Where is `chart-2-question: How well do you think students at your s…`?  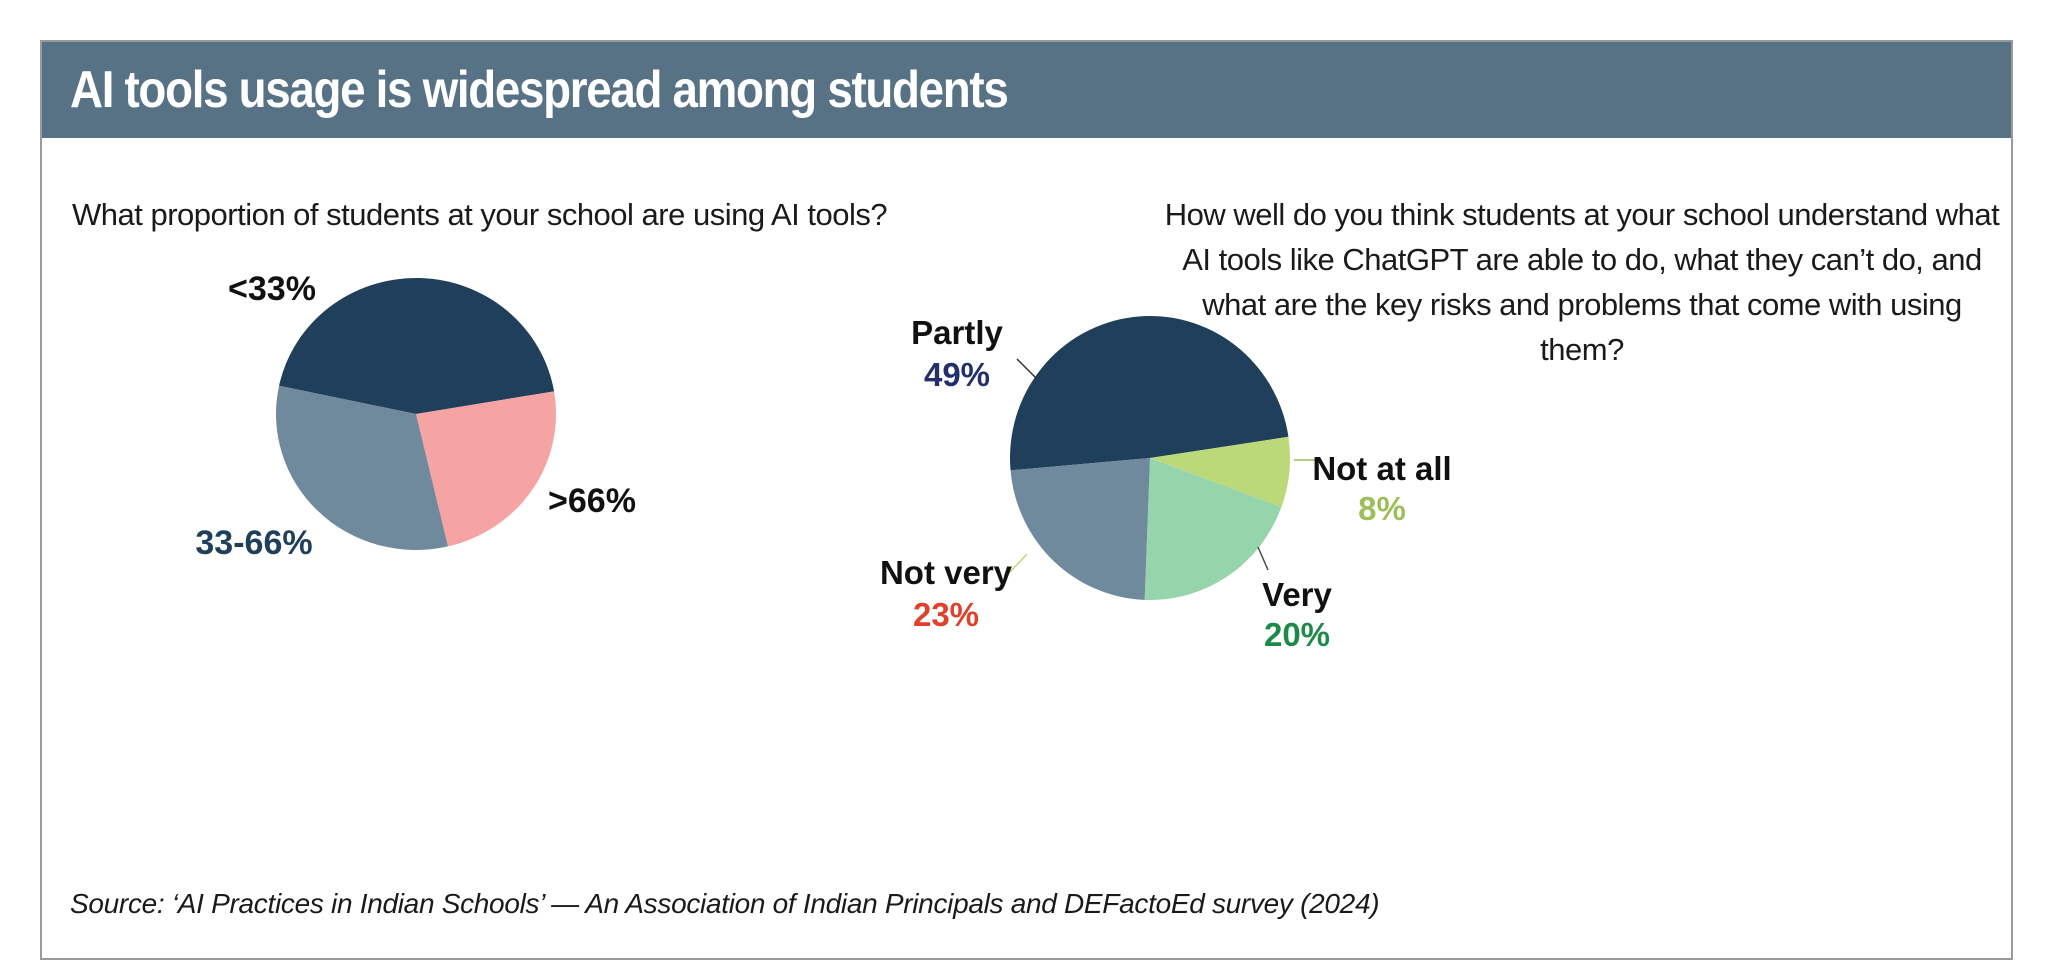 chart-2-question: How well do you think students at your s… is located at coordinates (1582, 282).